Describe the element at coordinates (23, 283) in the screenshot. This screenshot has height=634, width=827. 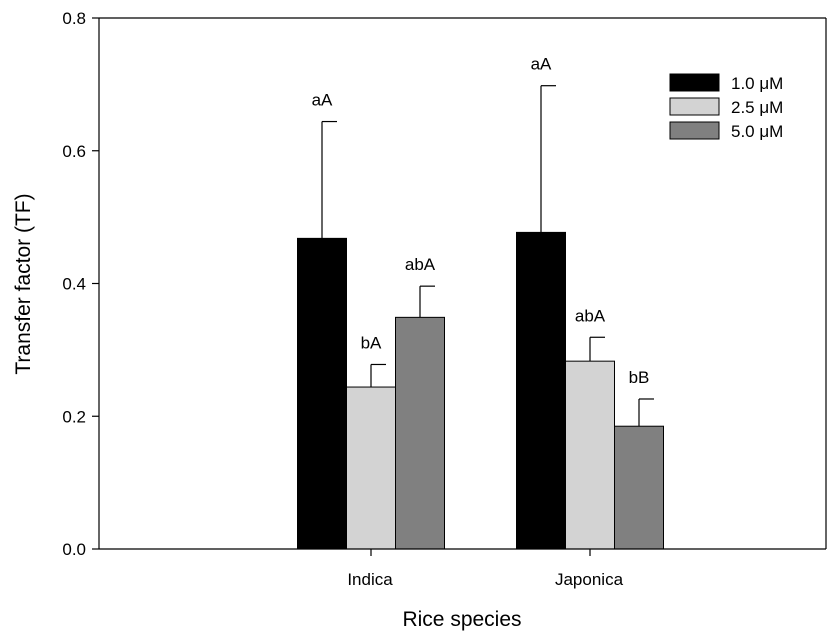
I see `y-axis-title: Transfer factor (TF)` at that location.